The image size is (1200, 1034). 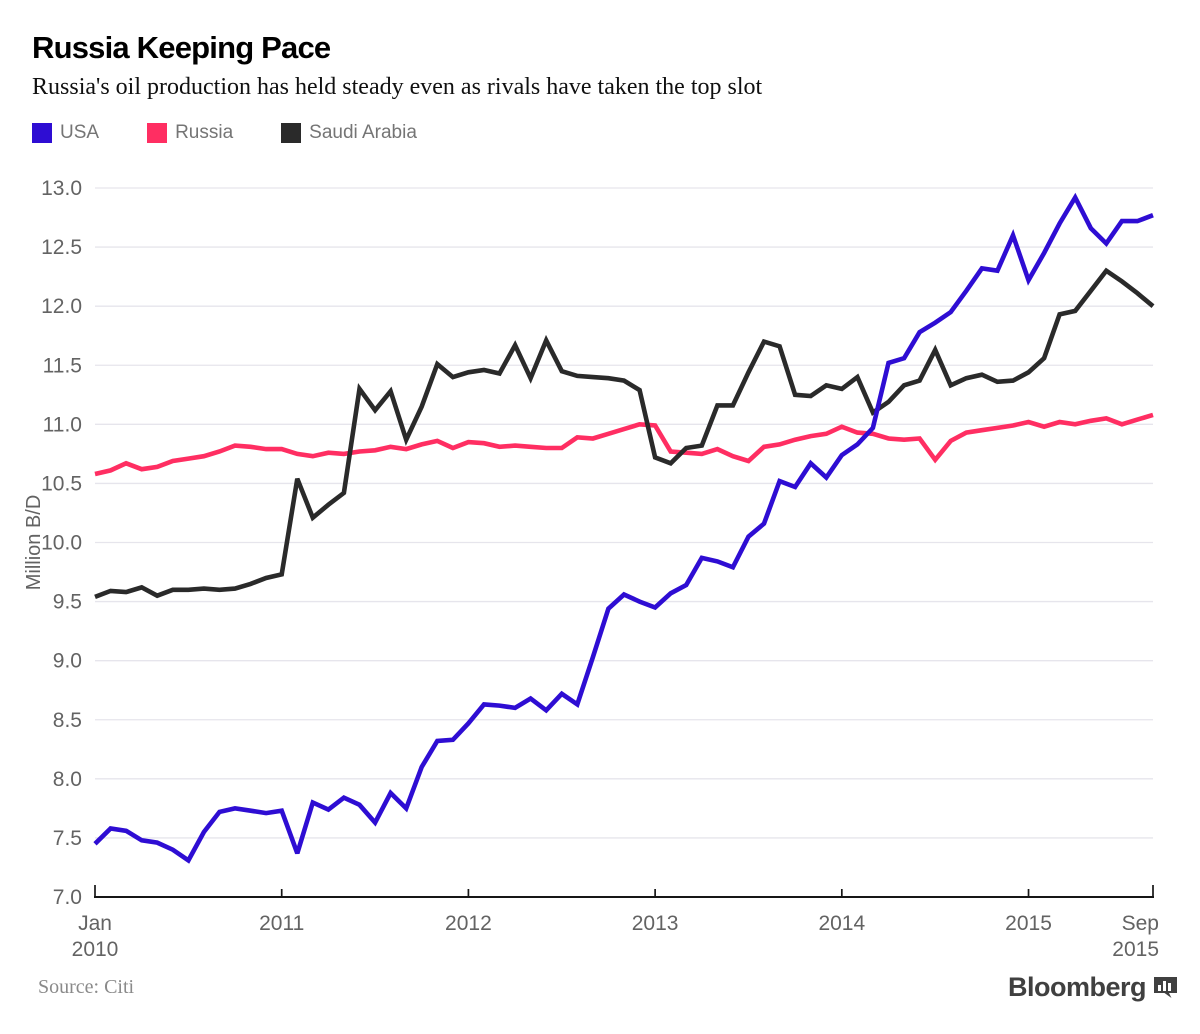 What do you see at coordinates (61, 247) in the screenshot?
I see `y-tick-label: 12.5` at bounding box center [61, 247].